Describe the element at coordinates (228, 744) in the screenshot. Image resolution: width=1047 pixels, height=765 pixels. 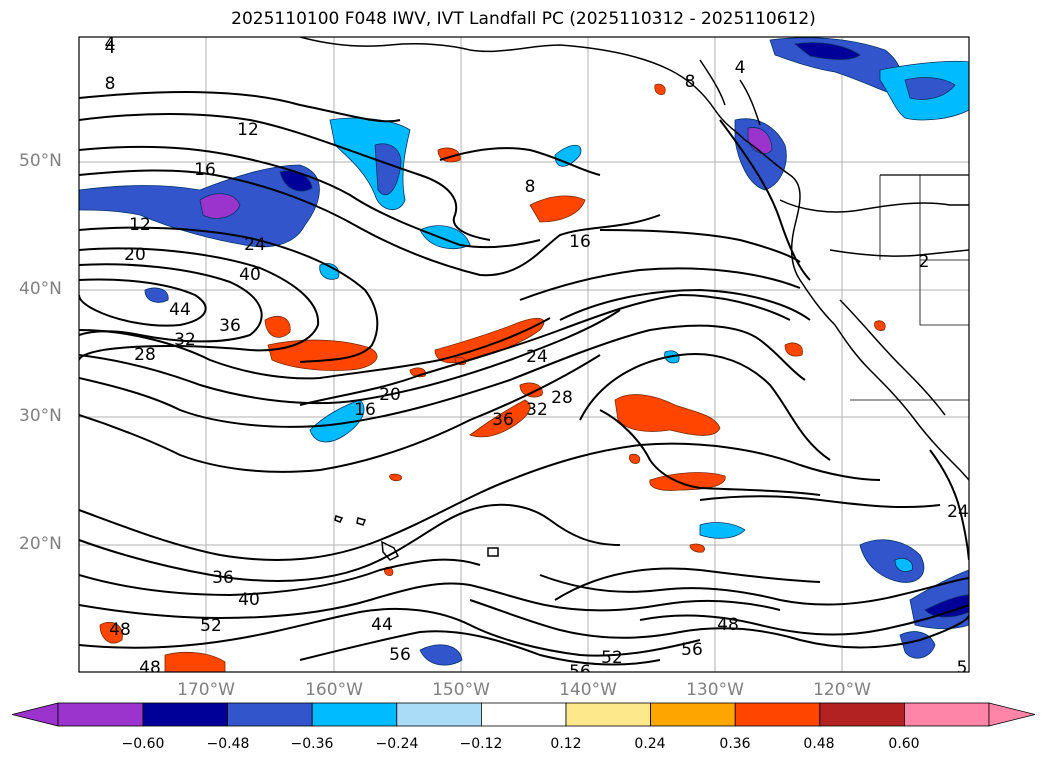
I see `colorbar-tick-label: −0.48` at that location.